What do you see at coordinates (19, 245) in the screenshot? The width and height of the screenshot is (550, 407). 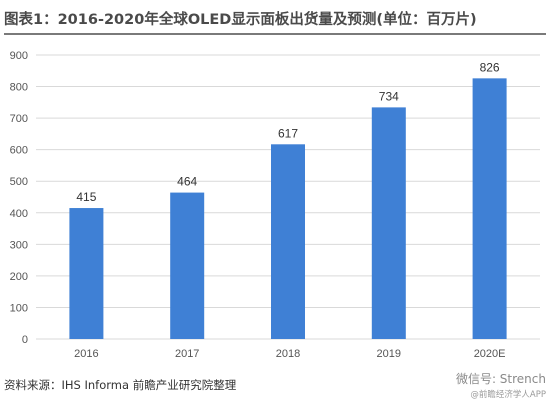 I see `y-tick-label: 300` at bounding box center [19, 245].